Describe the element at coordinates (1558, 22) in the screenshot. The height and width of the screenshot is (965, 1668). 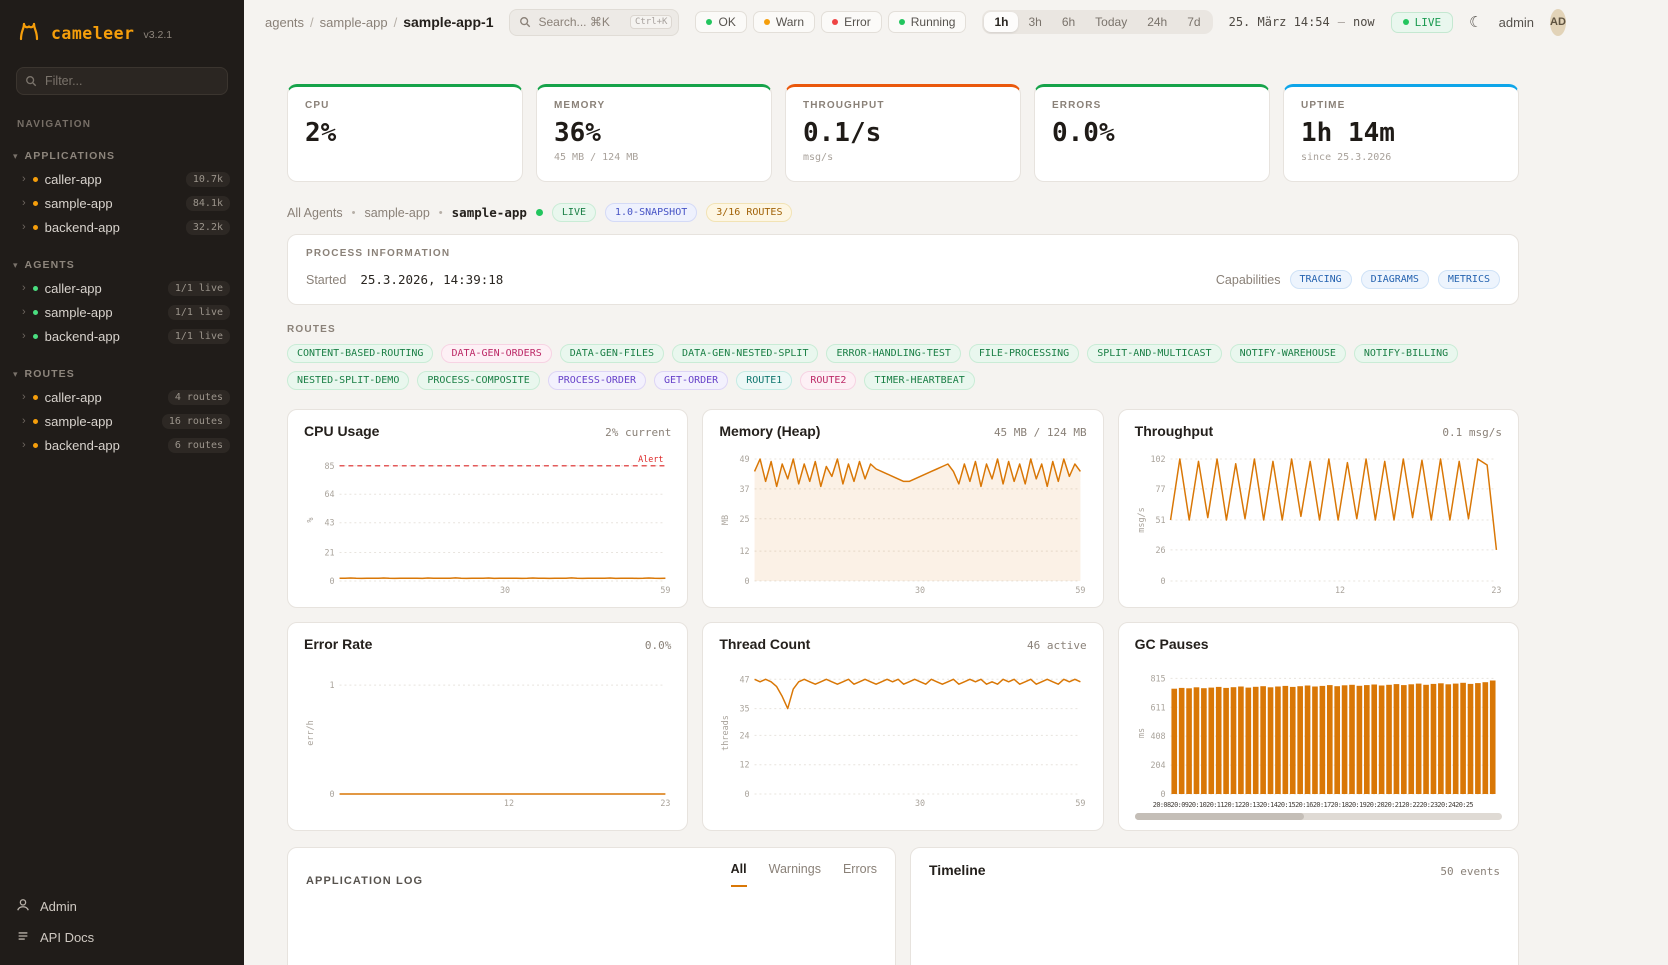
I see `avatar: AD` at that location.